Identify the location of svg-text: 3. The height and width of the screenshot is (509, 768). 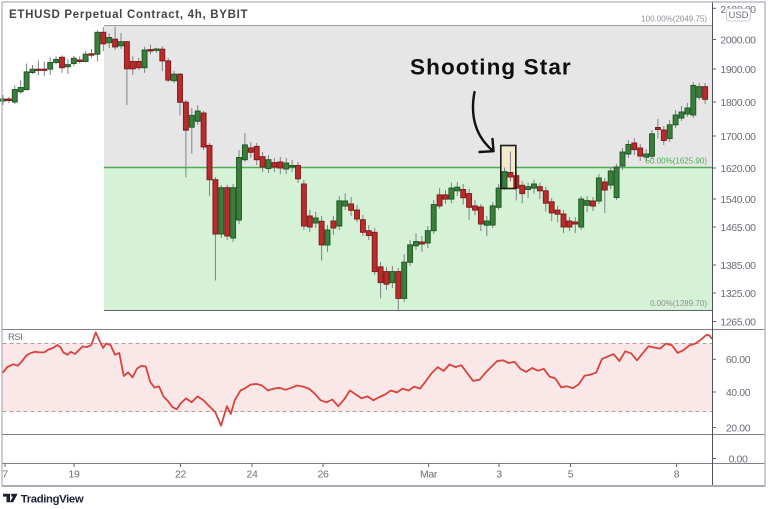
(499, 475).